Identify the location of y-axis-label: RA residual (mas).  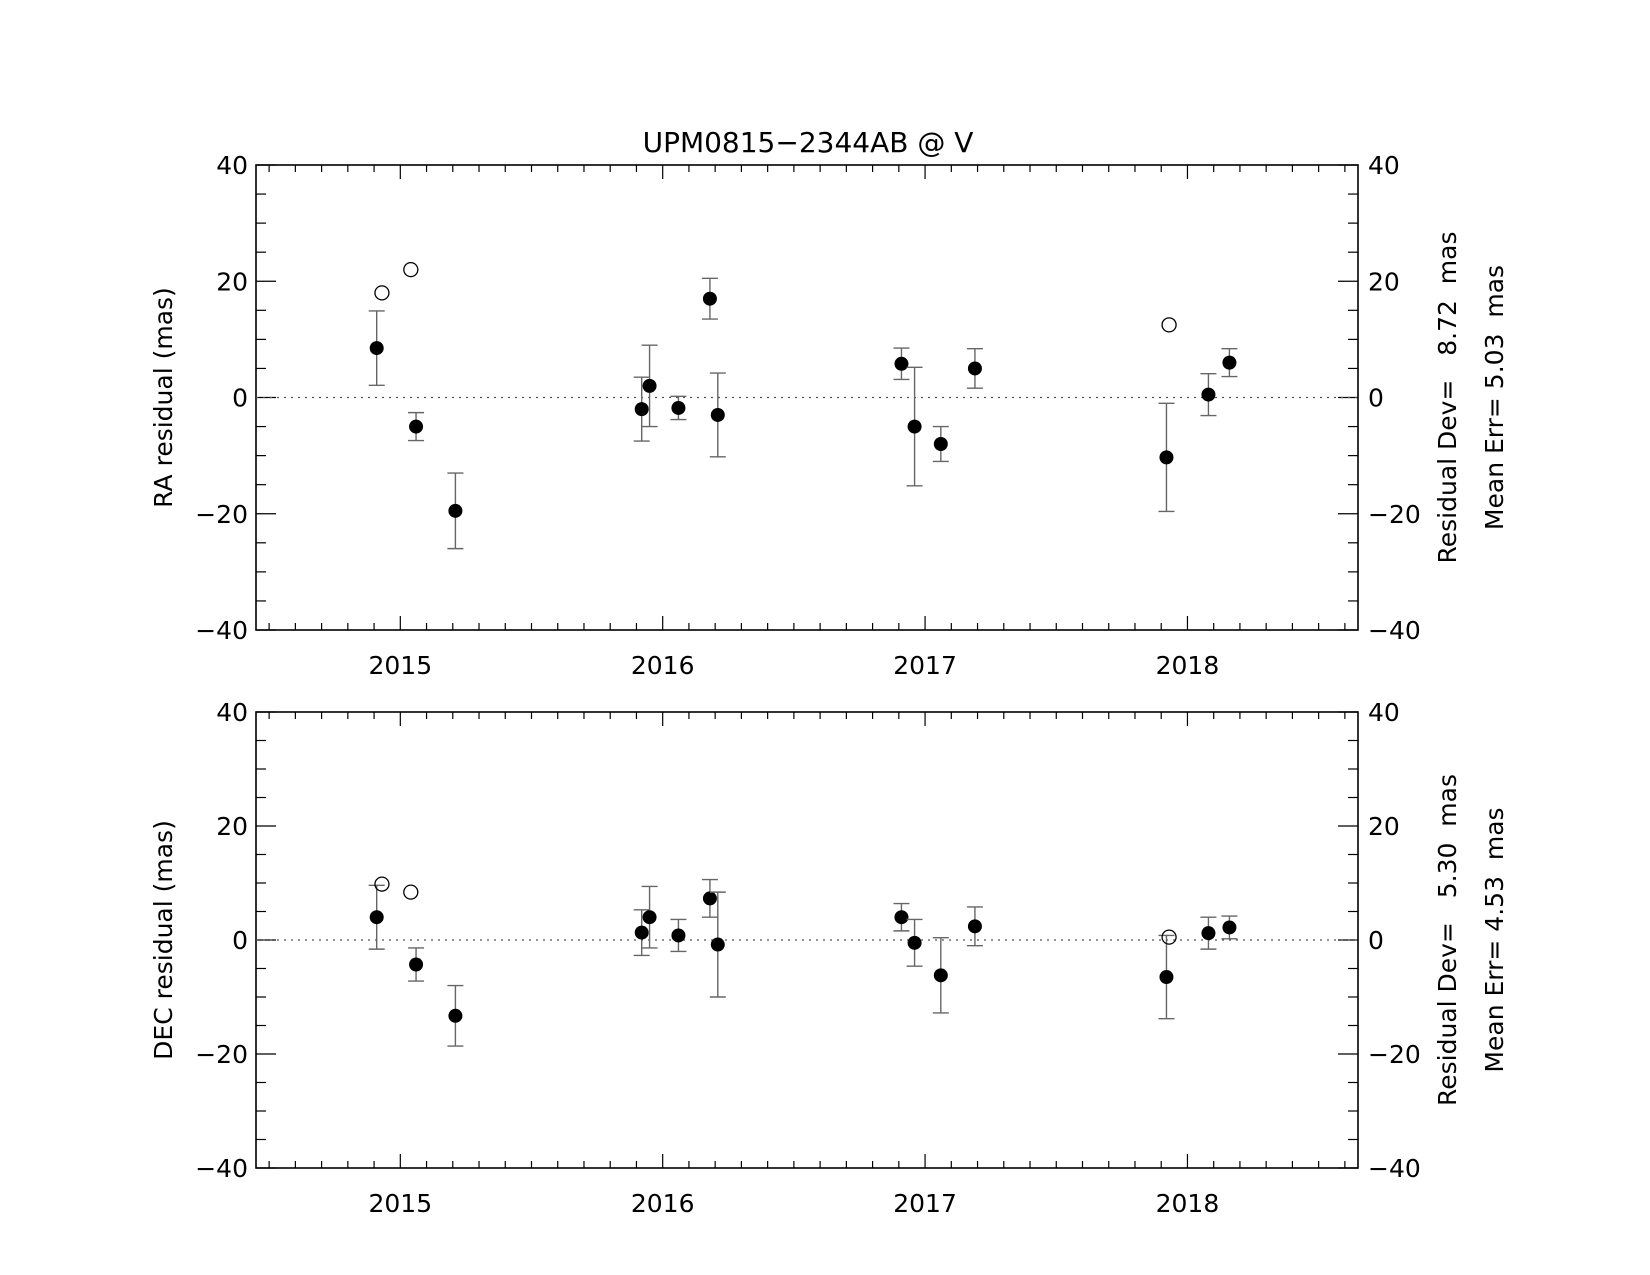
(163, 397).